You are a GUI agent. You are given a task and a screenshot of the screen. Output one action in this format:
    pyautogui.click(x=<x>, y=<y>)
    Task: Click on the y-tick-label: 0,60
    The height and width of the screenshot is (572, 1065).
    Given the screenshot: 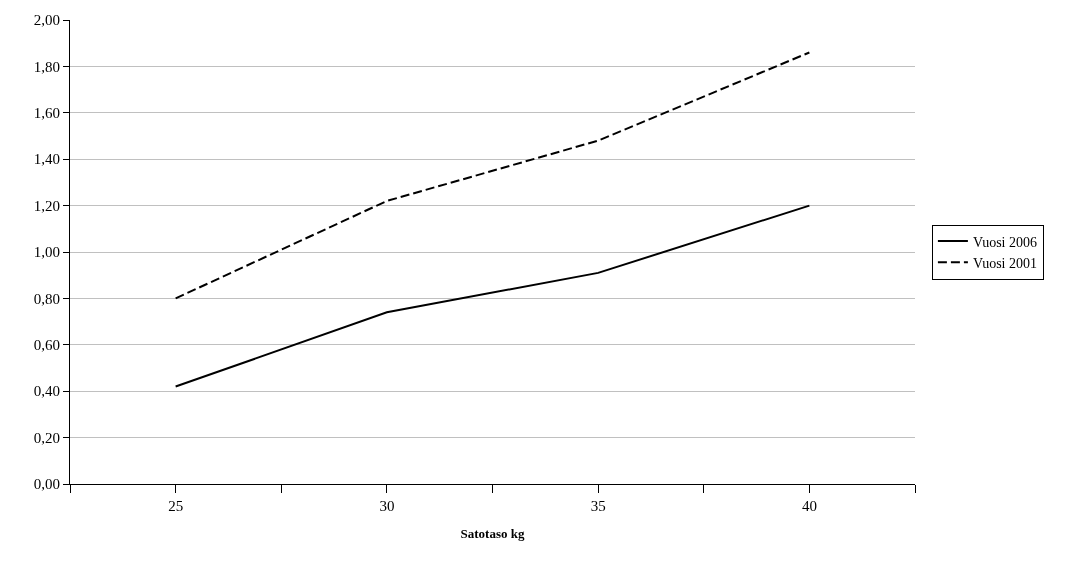 What is the action you would take?
    pyautogui.click(x=46, y=345)
    